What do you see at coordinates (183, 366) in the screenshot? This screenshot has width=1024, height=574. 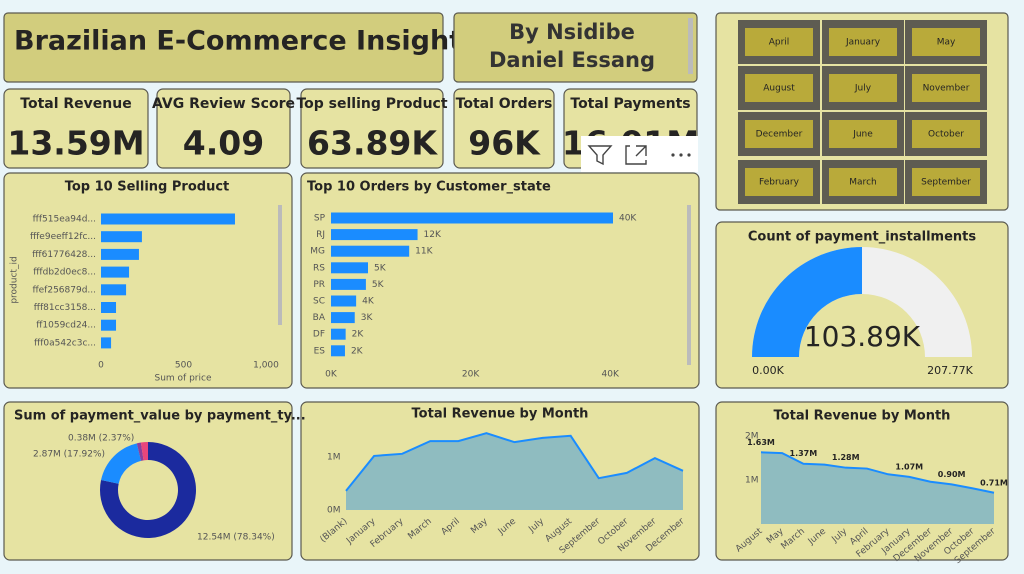 I see `x-tick-label: 500` at bounding box center [183, 366].